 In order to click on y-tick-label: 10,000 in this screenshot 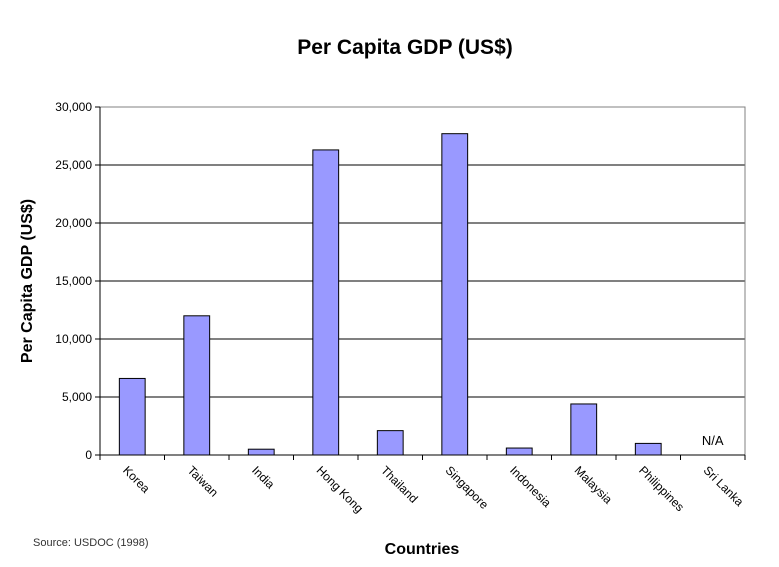, I will do `click(73, 339)`.